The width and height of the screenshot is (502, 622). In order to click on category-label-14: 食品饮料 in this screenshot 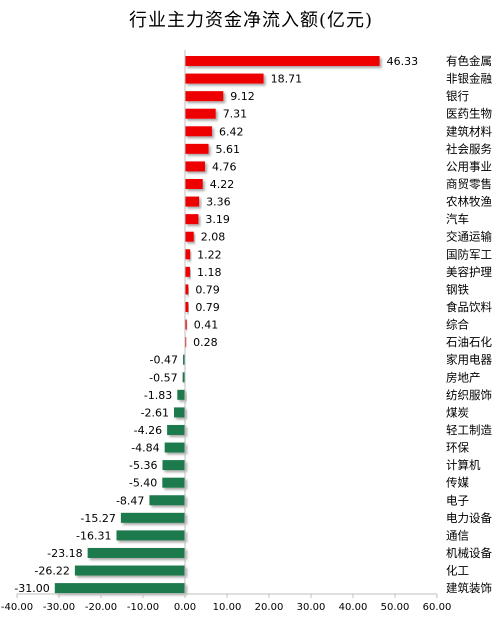, I will do `click(469, 307)`.